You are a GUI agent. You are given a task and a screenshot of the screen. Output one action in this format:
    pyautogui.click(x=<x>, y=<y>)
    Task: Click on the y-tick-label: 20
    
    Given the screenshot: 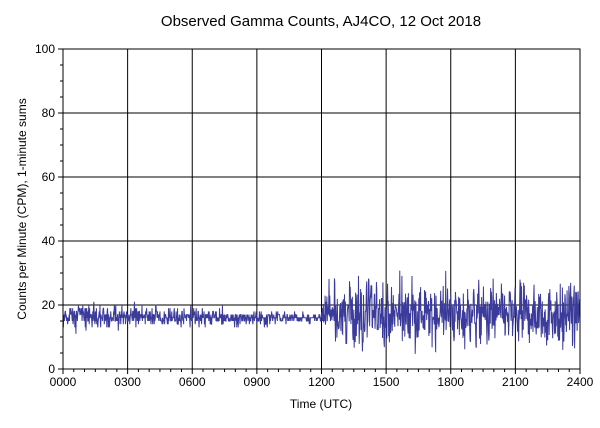 What is the action you would take?
    pyautogui.click(x=49, y=305)
    